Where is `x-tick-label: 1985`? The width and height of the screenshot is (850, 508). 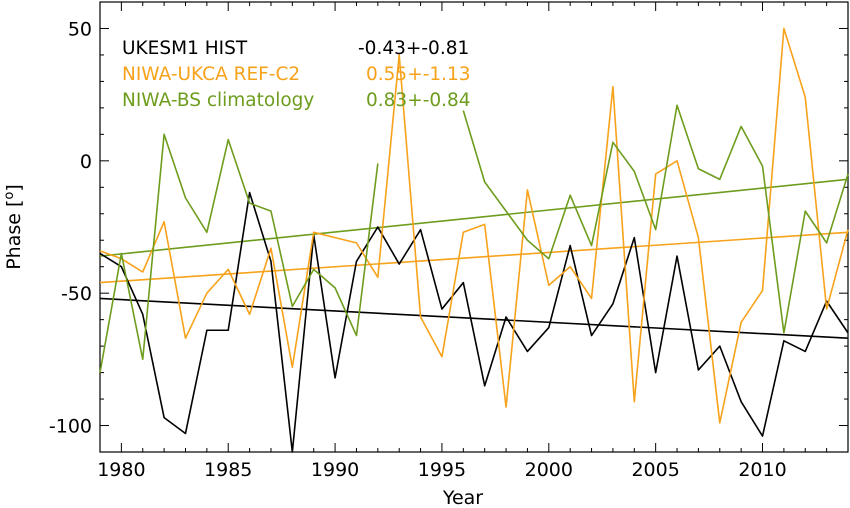 x-tick-label: 1985 is located at coordinates (228, 470).